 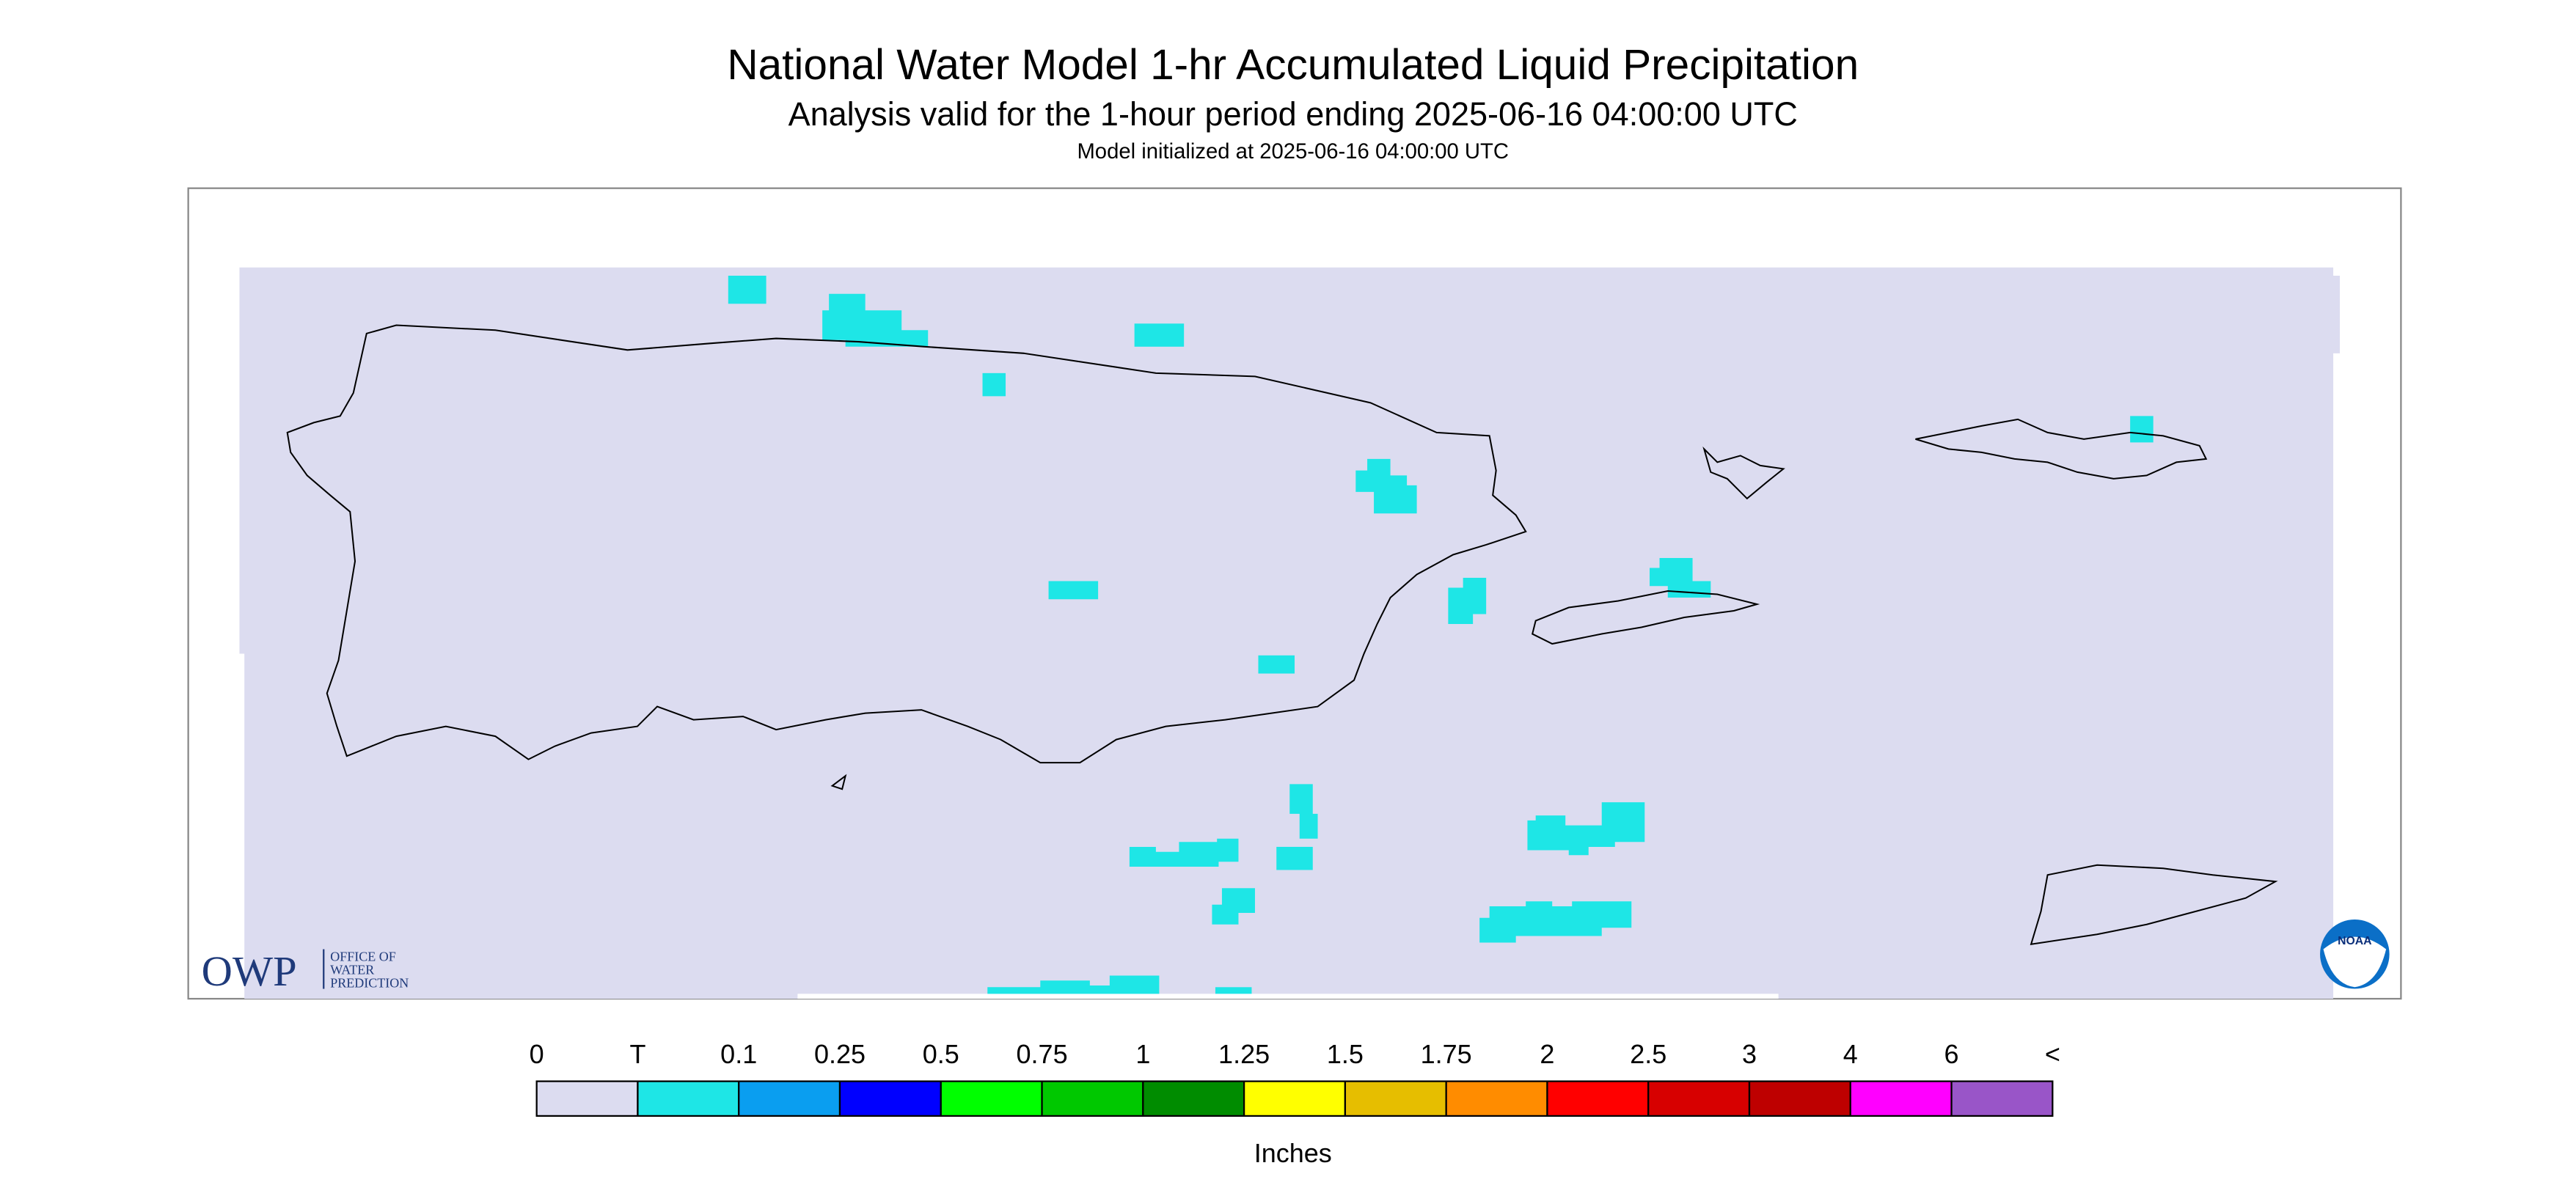 What do you see at coordinates (2061, 449) in the screenshot?
I see `coast-virgin-islands` at bounding box center [2061, 449].